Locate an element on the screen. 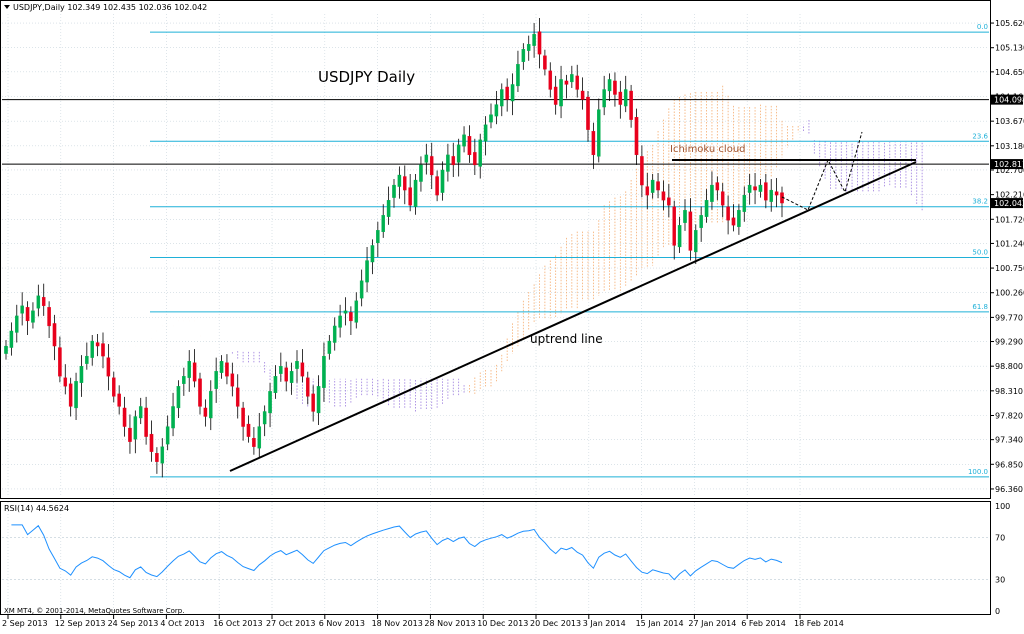 The width and height of the screenshot is (1024, 634). menu-triangle-icon is located at coordinates (7, 7).